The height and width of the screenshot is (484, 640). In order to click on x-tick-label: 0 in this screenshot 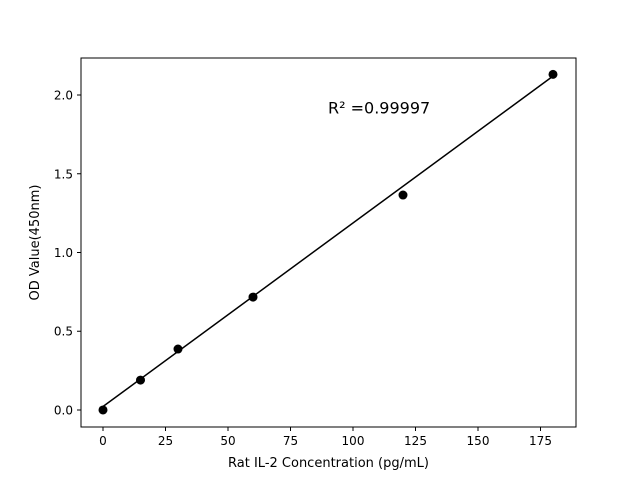, I will do `click(103, 441)`.